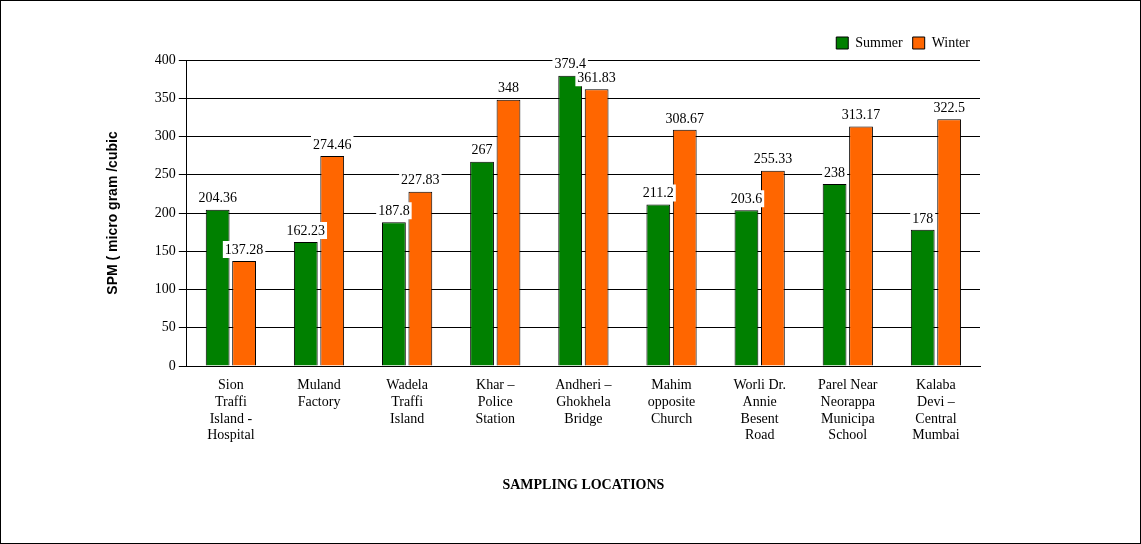  Describe the element at coordinates (949, 107) in the screenshot. I see `data-label: 322.5` at that location.